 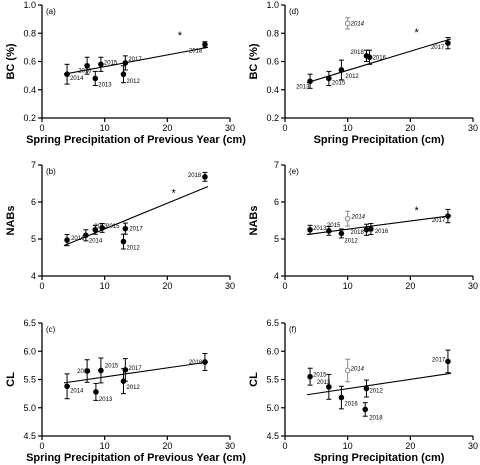 I want to click on panel-label: (e), so click(x=294, y=171).